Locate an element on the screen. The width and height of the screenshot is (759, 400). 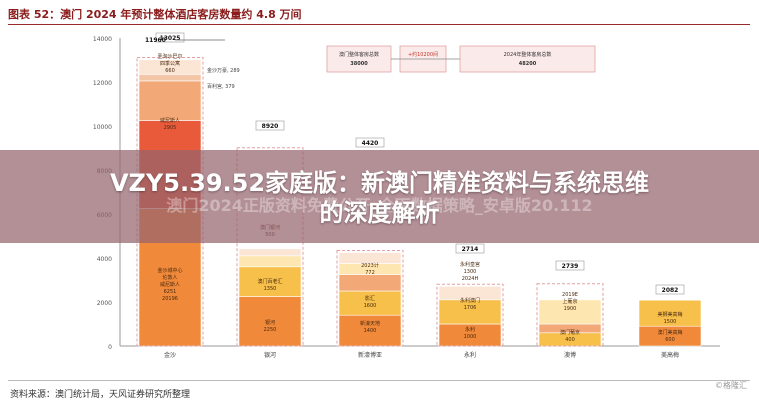
segment-label: 永利澳门 is located at coordinates (470, 300).